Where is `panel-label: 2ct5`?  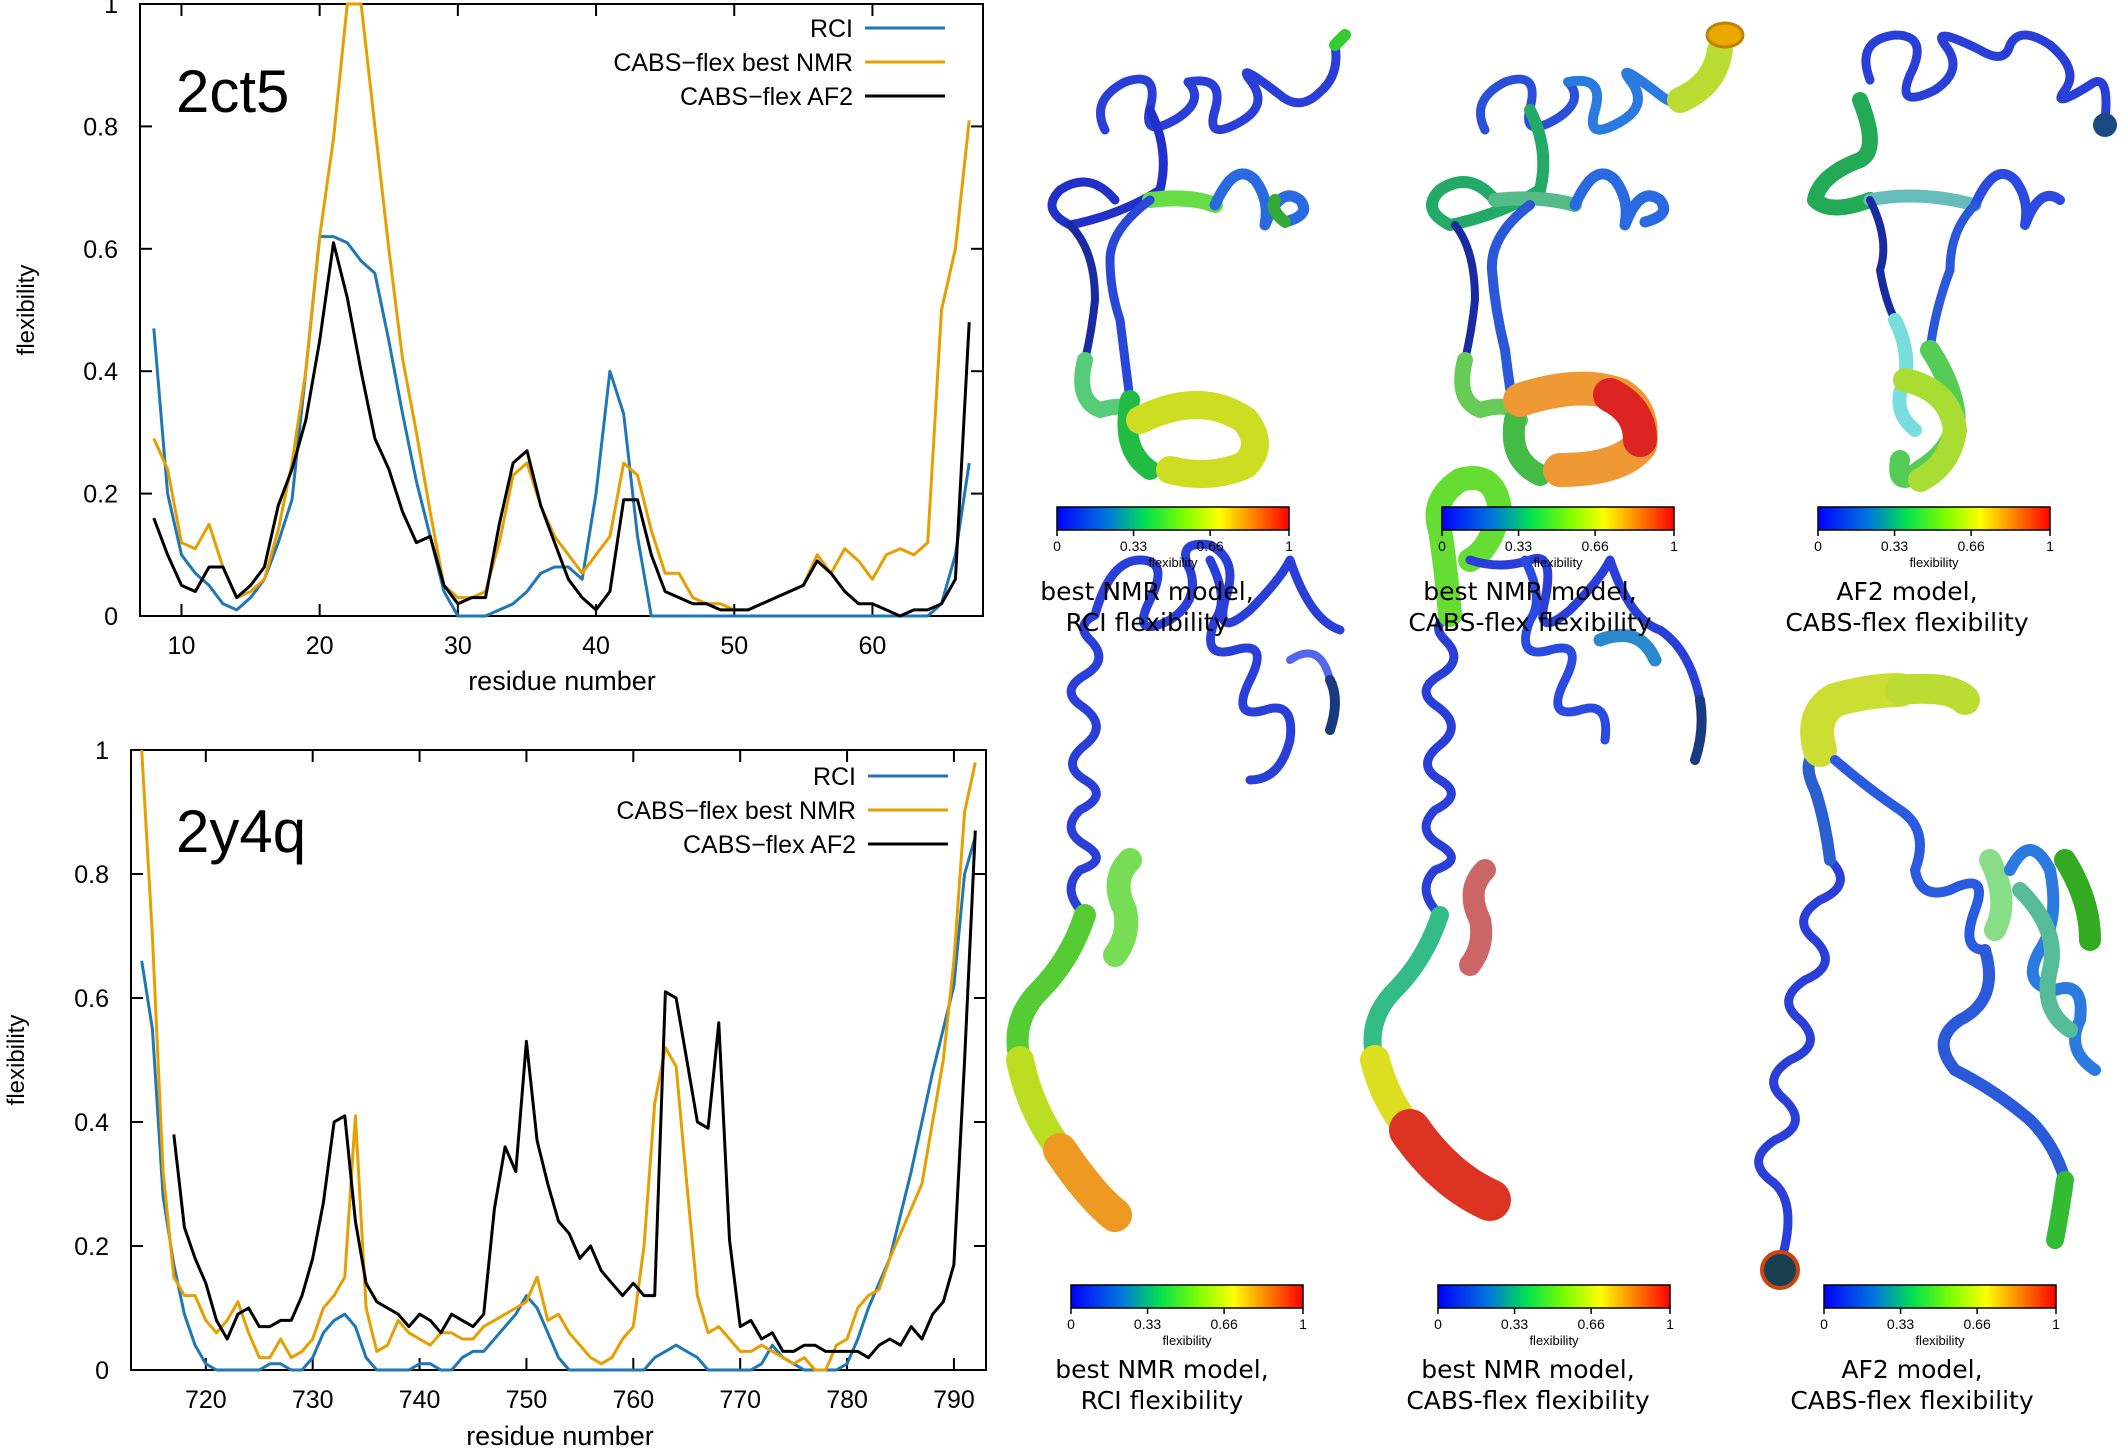
panel-label: 2ct5 is located at coordinates (232, 91).